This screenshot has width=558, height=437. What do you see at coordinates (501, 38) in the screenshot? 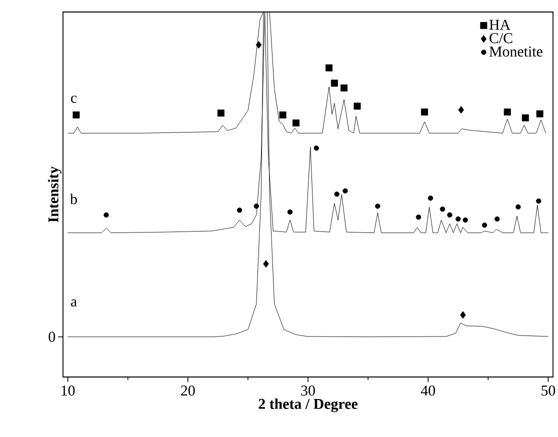
I see `legend-label: C/C` at bounding box center [501, 38].